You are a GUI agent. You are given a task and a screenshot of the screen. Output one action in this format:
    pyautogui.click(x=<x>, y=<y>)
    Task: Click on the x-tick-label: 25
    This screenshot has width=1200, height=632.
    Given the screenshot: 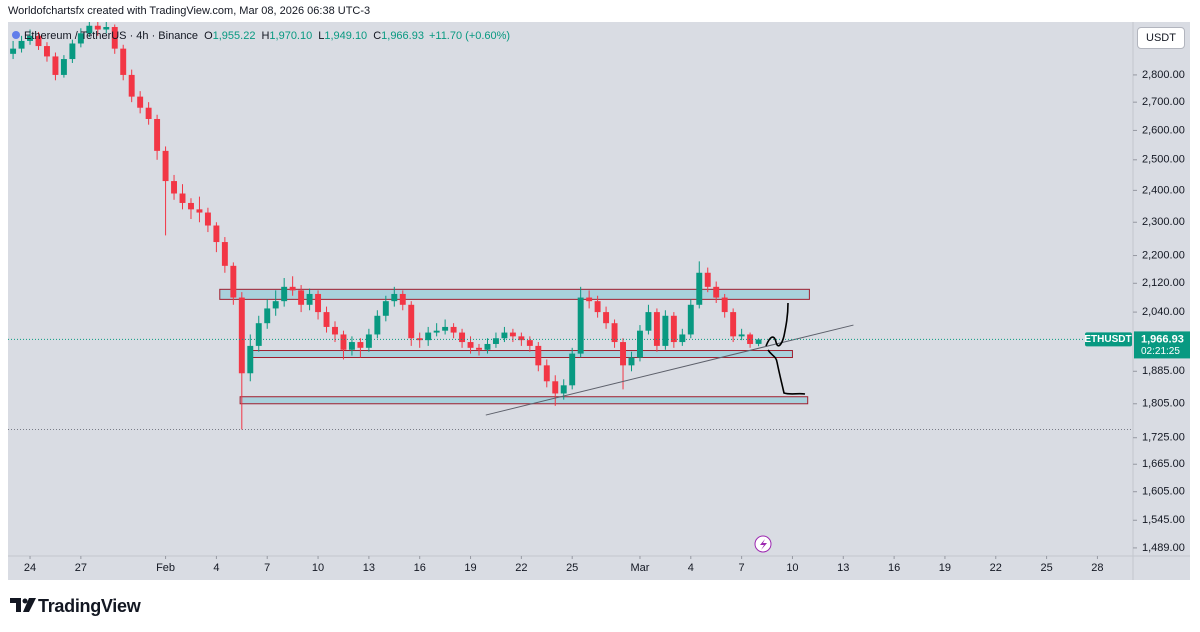 What is the action you would take?
    pyautogui.click(x=1046, y=568)
    